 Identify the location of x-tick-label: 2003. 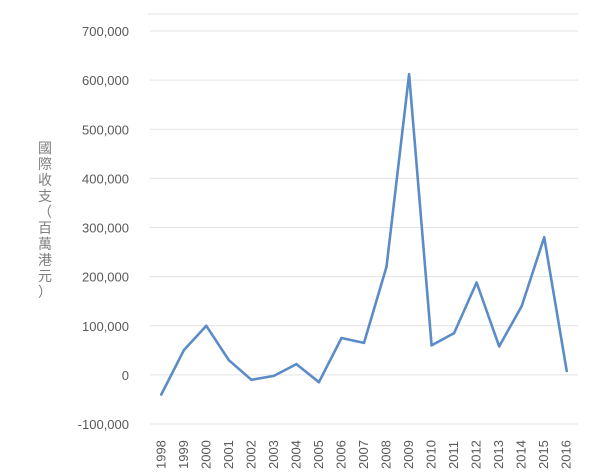
(273, 454).